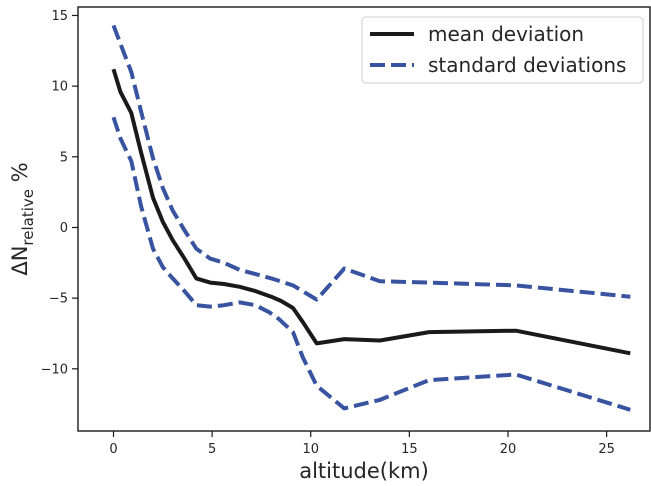  I want to click on legend: mean deviation standard deviations, so click(502, 50).